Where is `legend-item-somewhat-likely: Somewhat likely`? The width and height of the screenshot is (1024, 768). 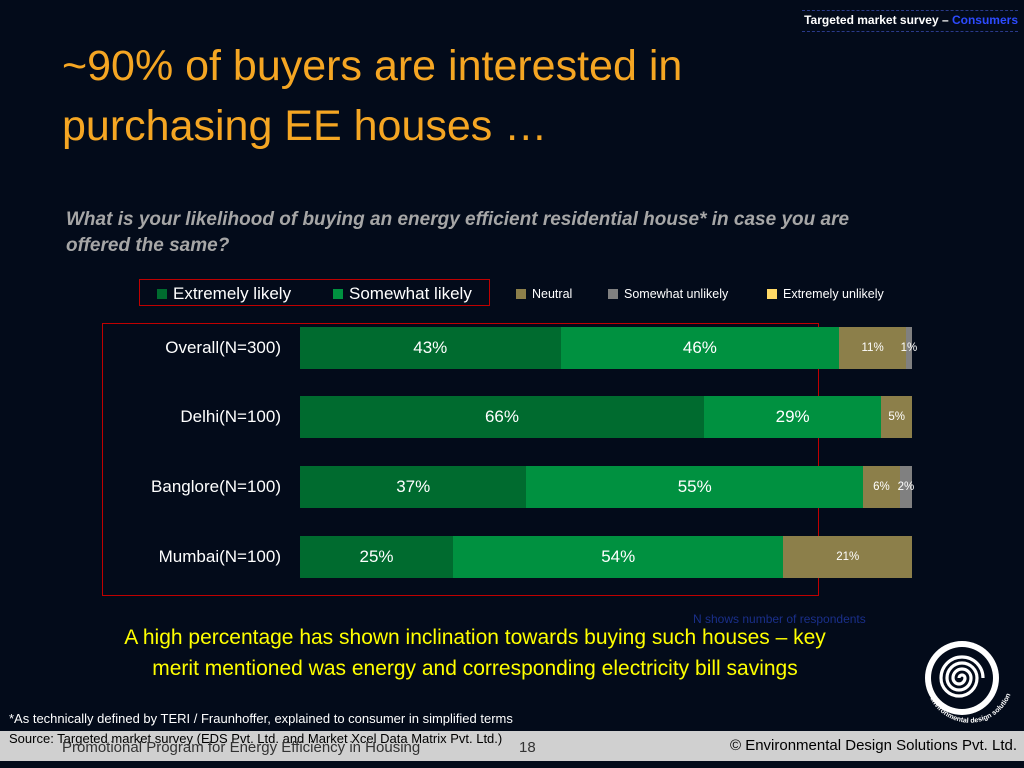 legend-item-somewhat-likely: Somewhat likely is located at coordinates (402, 293).